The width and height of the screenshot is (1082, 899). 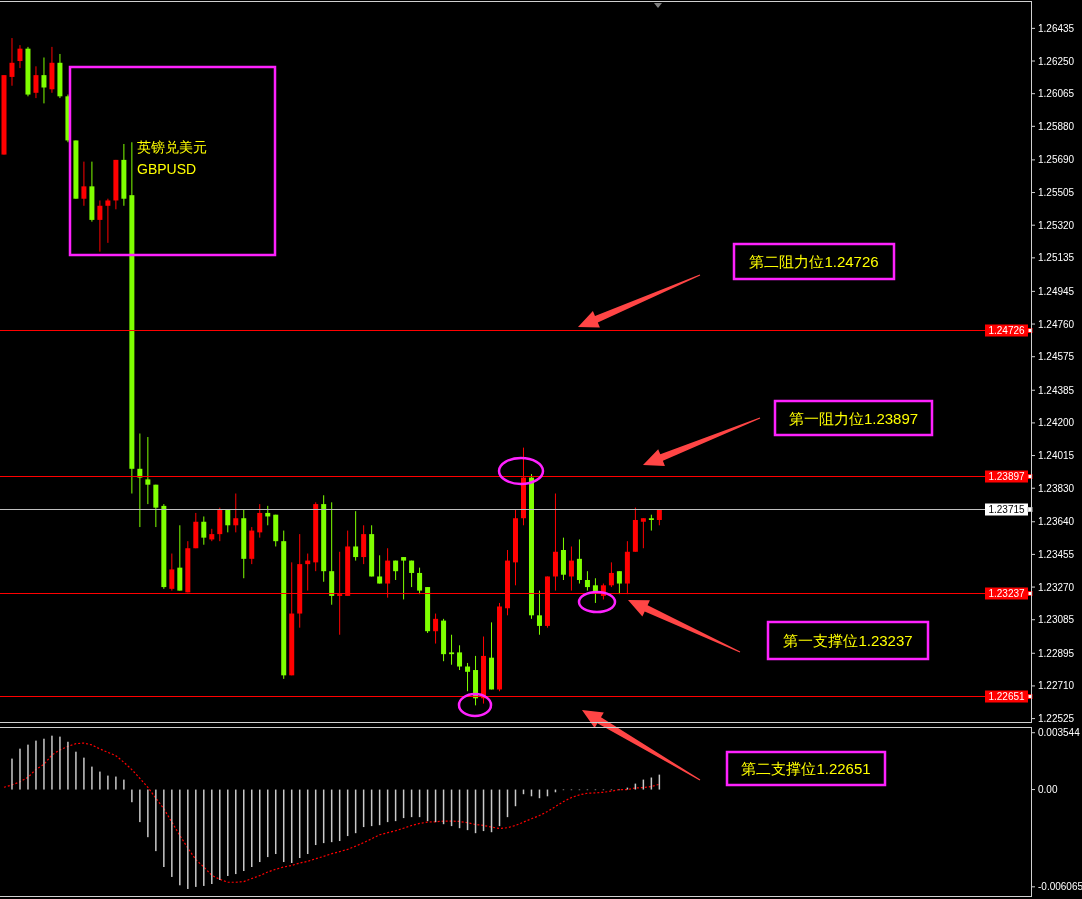 I want to click on y-tick-label: 1.23085, so click(x=1056, y=620).